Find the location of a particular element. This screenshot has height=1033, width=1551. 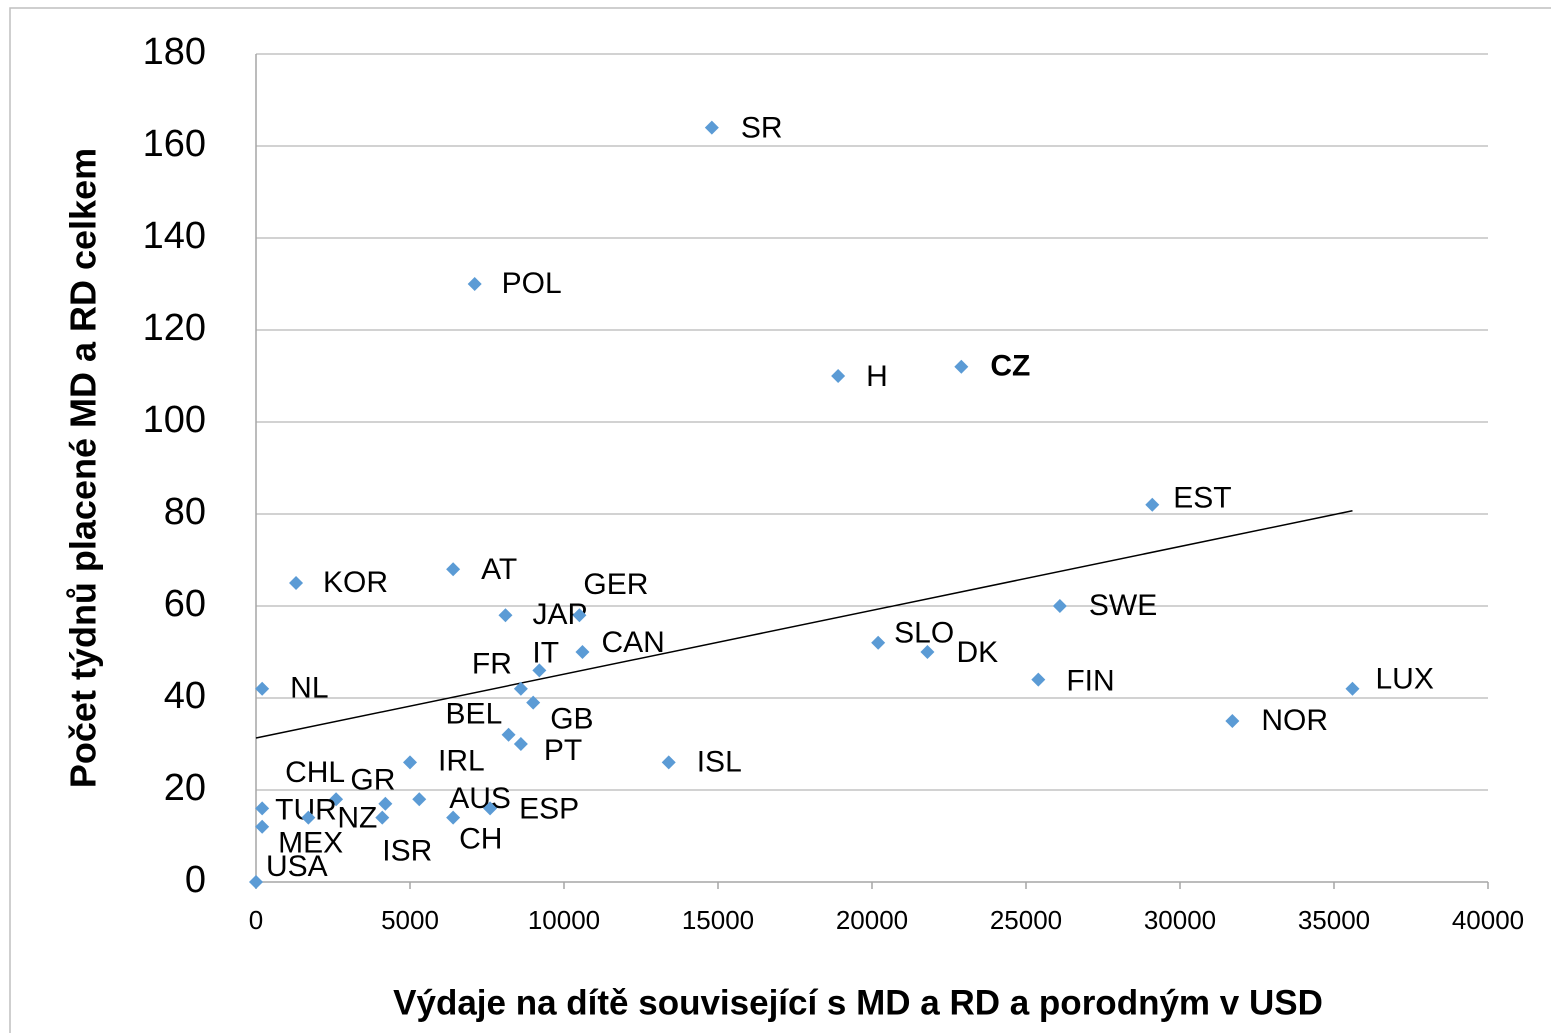

point-label: DK is located at coordinates (977, 652).